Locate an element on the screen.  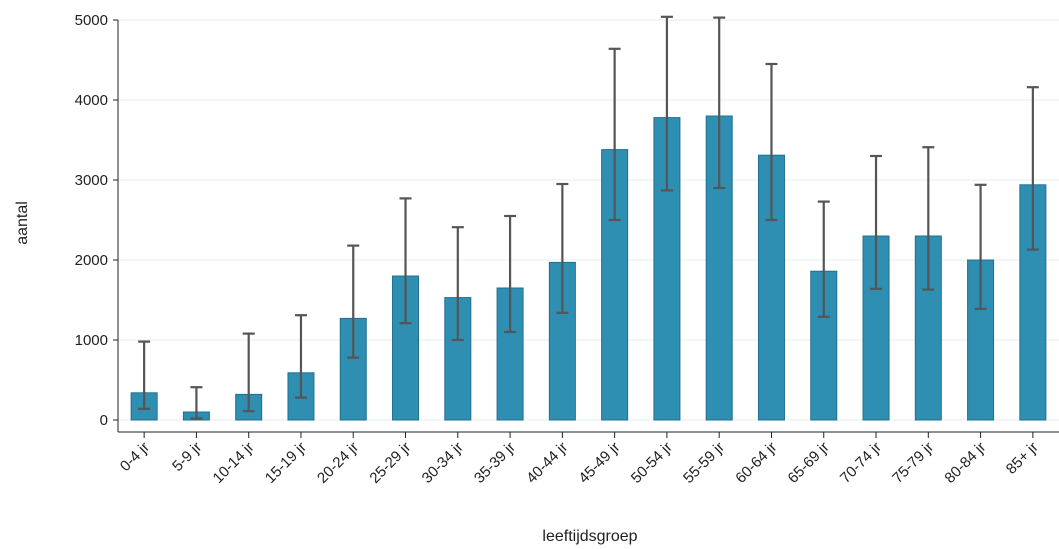
x-tick-label: 25-29 jr is located at coordinates (390, 463).